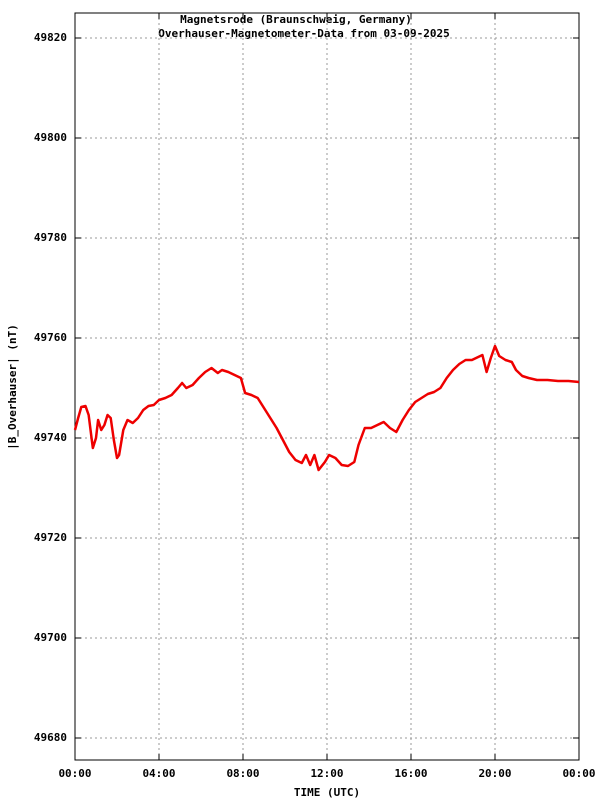 The width and height of the screenshot is (600, 800). I want to click on x-tick-label: 08:00, so click(242, 773).